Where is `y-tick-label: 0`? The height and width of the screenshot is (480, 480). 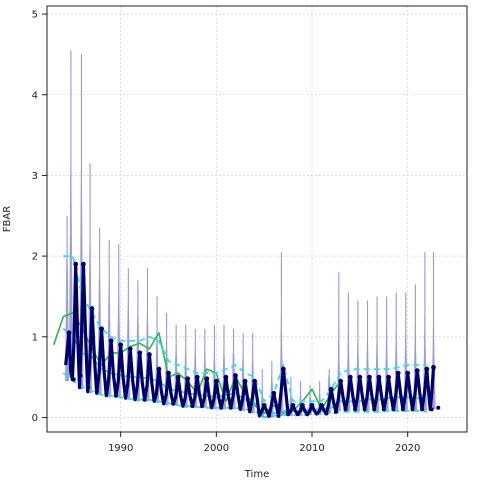
y-tick-label: 0 is located at coordinates (35, 418).